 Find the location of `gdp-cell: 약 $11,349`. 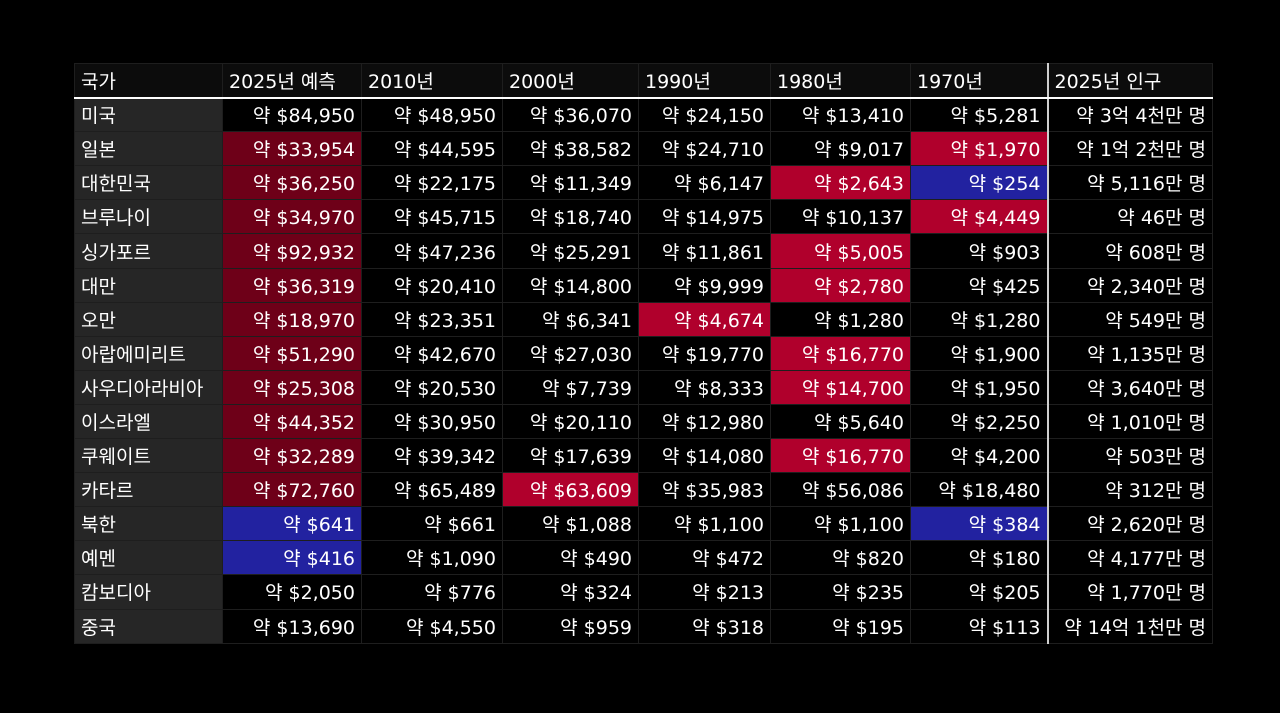

gdp-cell: 약 $11,349 is located at coordinates (570, 183).